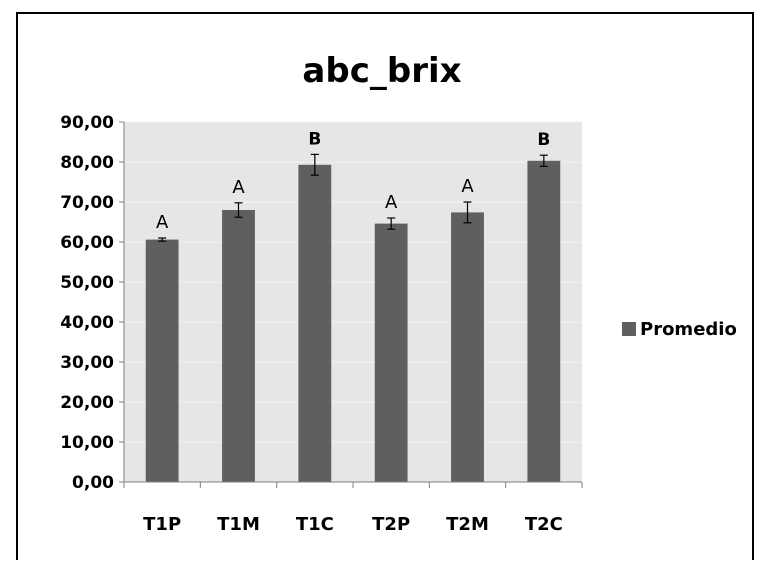 The height and width of the screenshot is (565, 762). What do you see at coordinates (353, 197) in the screenshot?
I see `error-bars-group` at bounding box center [353, 197].